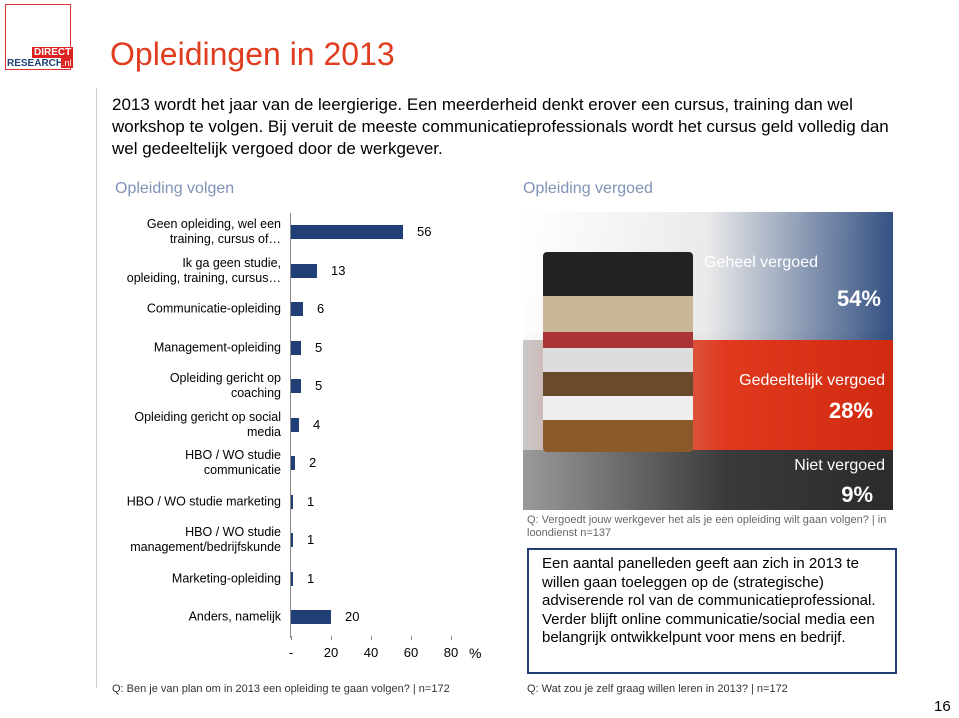  What do you see at coordinates (35, 63) in the screenshot?
I see `logo-research: RESEARCH` at bounding box center [35, 63].